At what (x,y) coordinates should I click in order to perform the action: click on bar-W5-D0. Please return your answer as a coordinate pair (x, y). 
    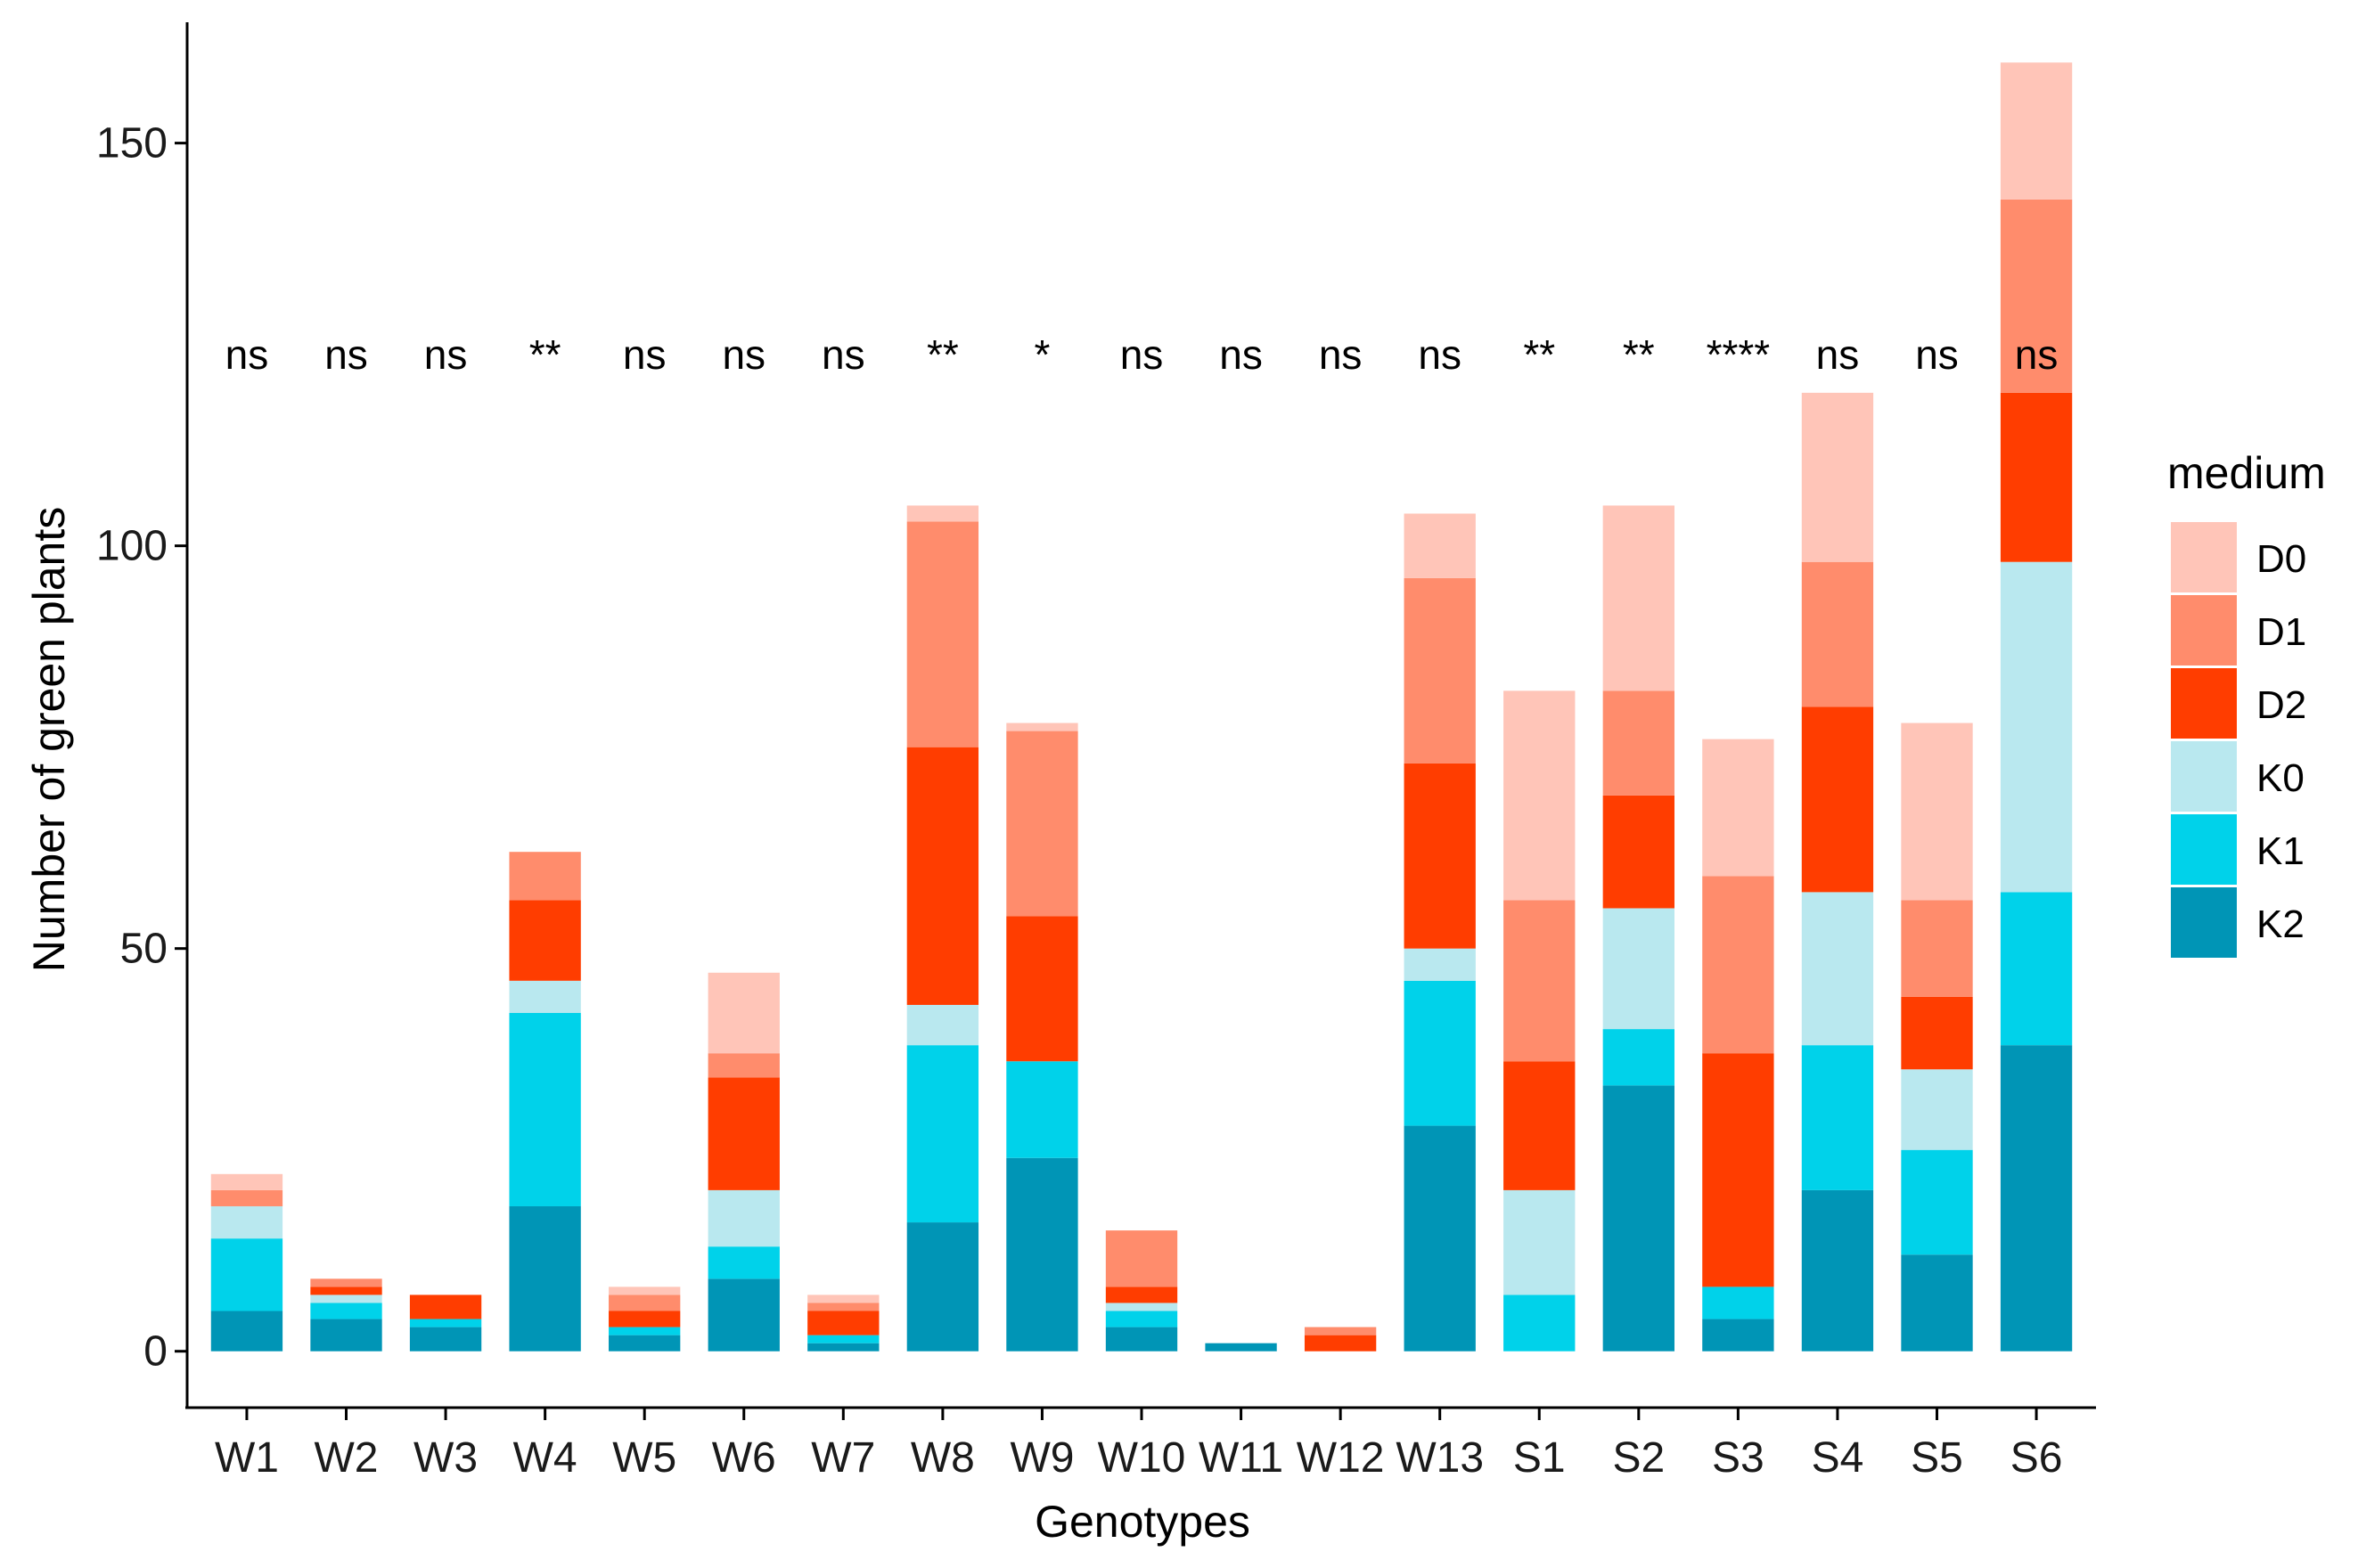
    Looking at the image, I should click on (645, 1290).